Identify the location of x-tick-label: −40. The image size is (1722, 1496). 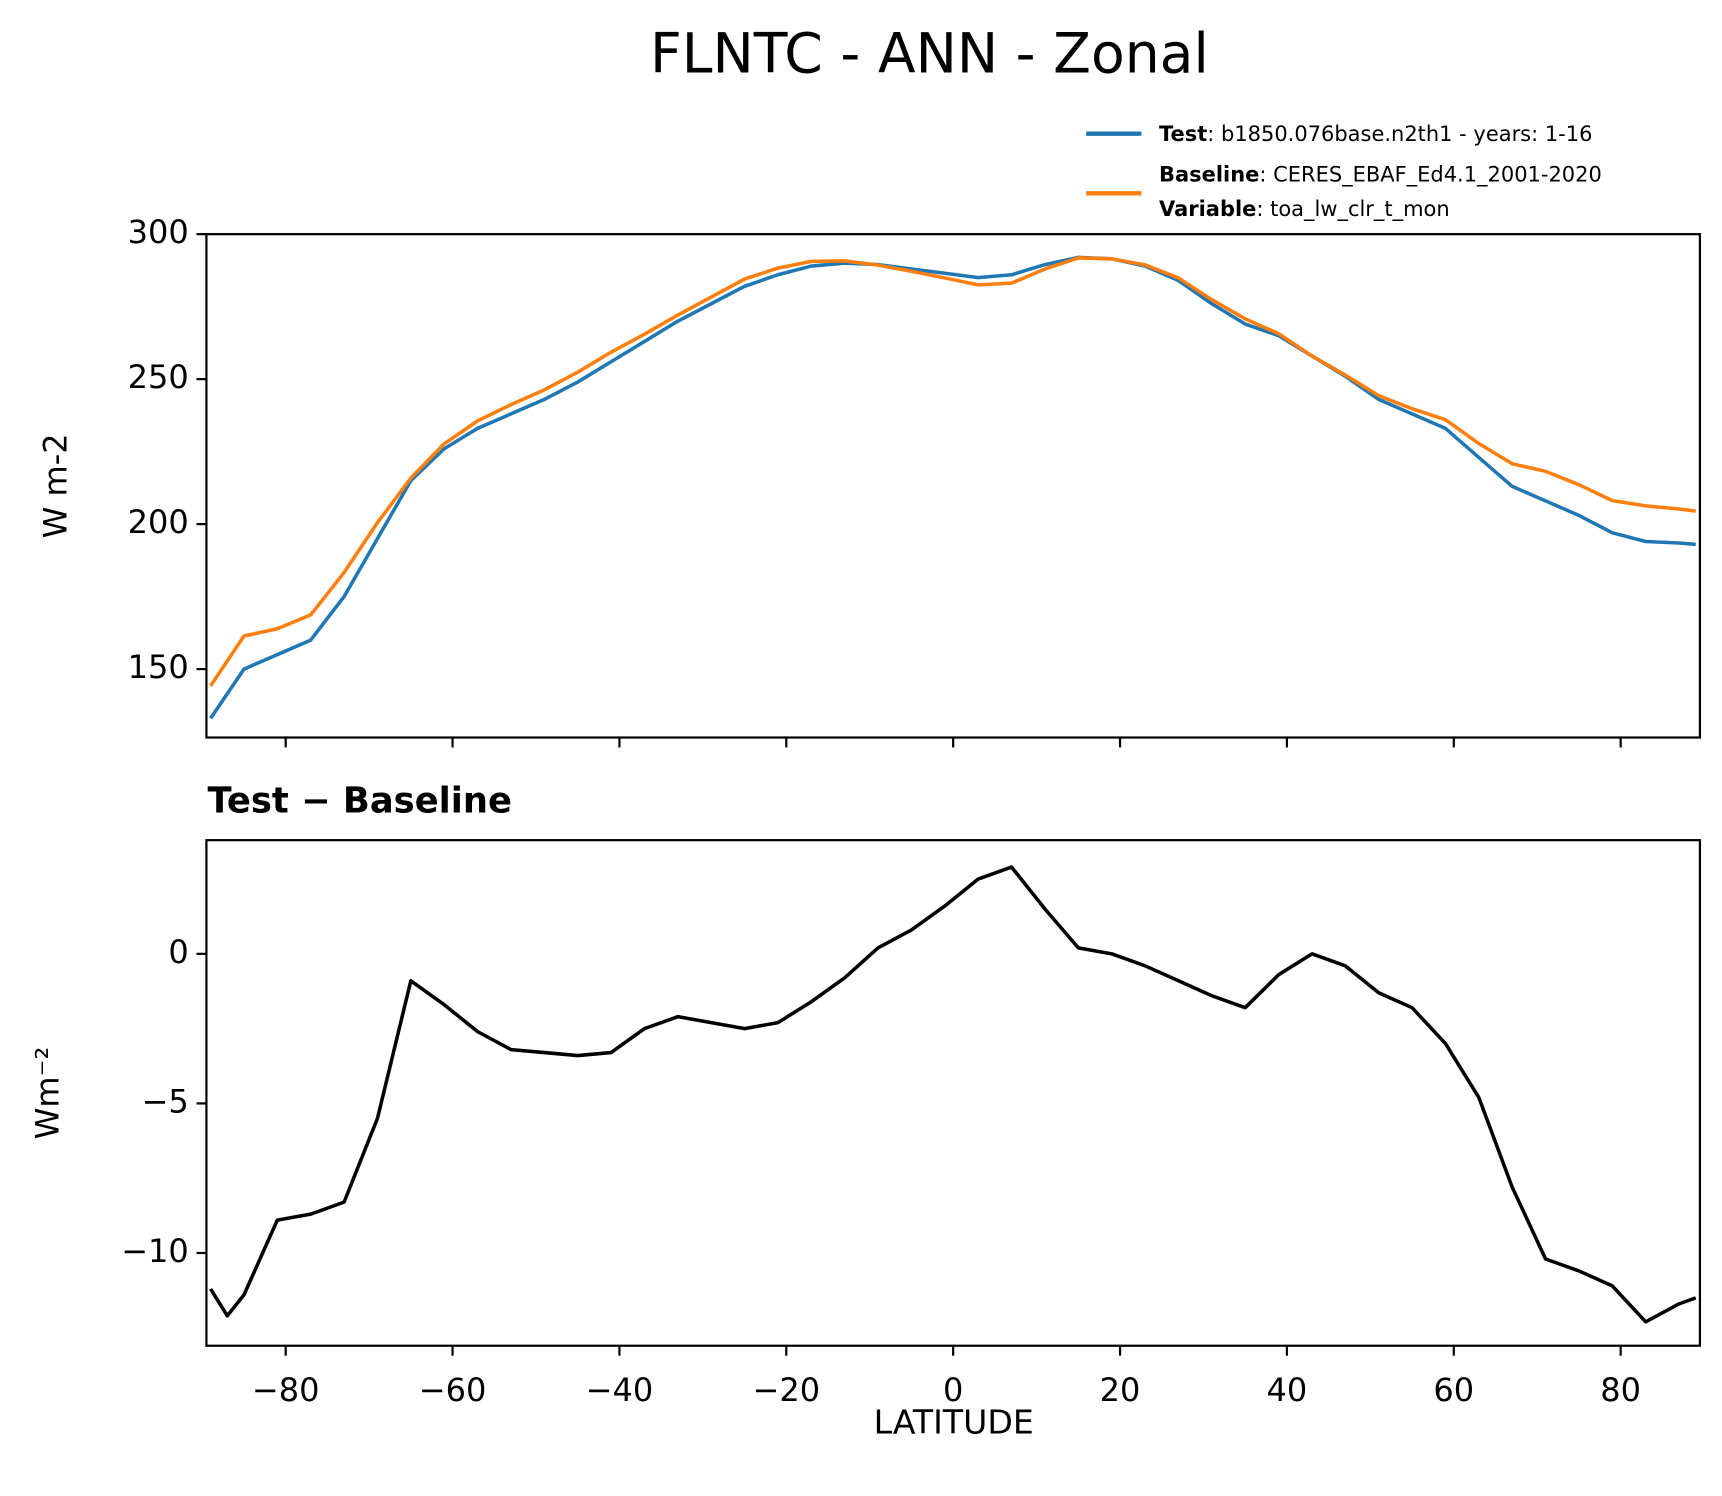
(620, 1390).